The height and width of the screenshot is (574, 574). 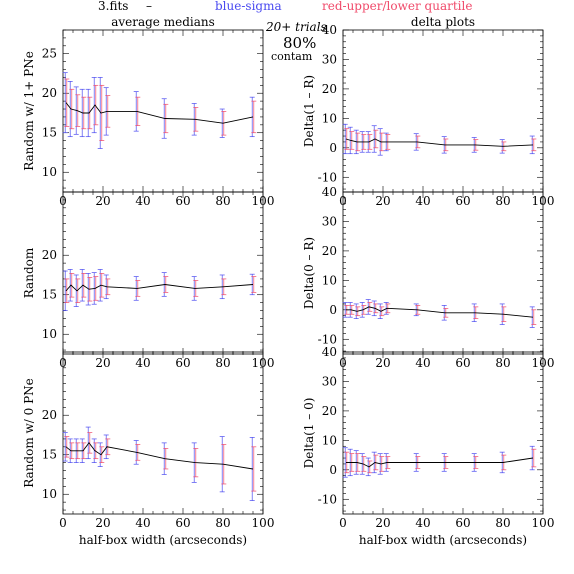 I want to click on trials-note: 20+ trials, so click(x=296, y=27).